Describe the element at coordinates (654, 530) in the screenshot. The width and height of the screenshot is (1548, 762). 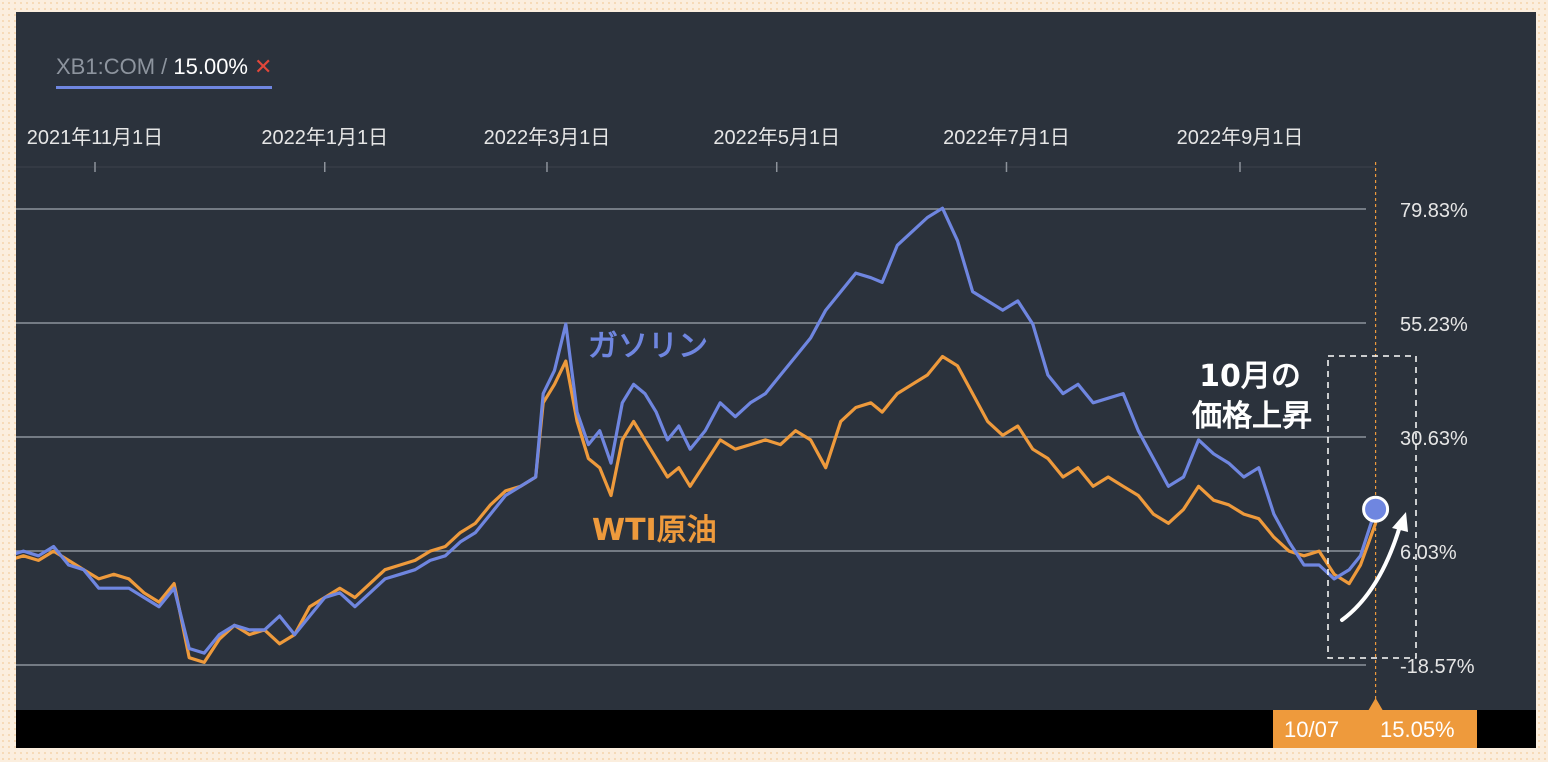
I see `wti-label: WTI原油` at that location.